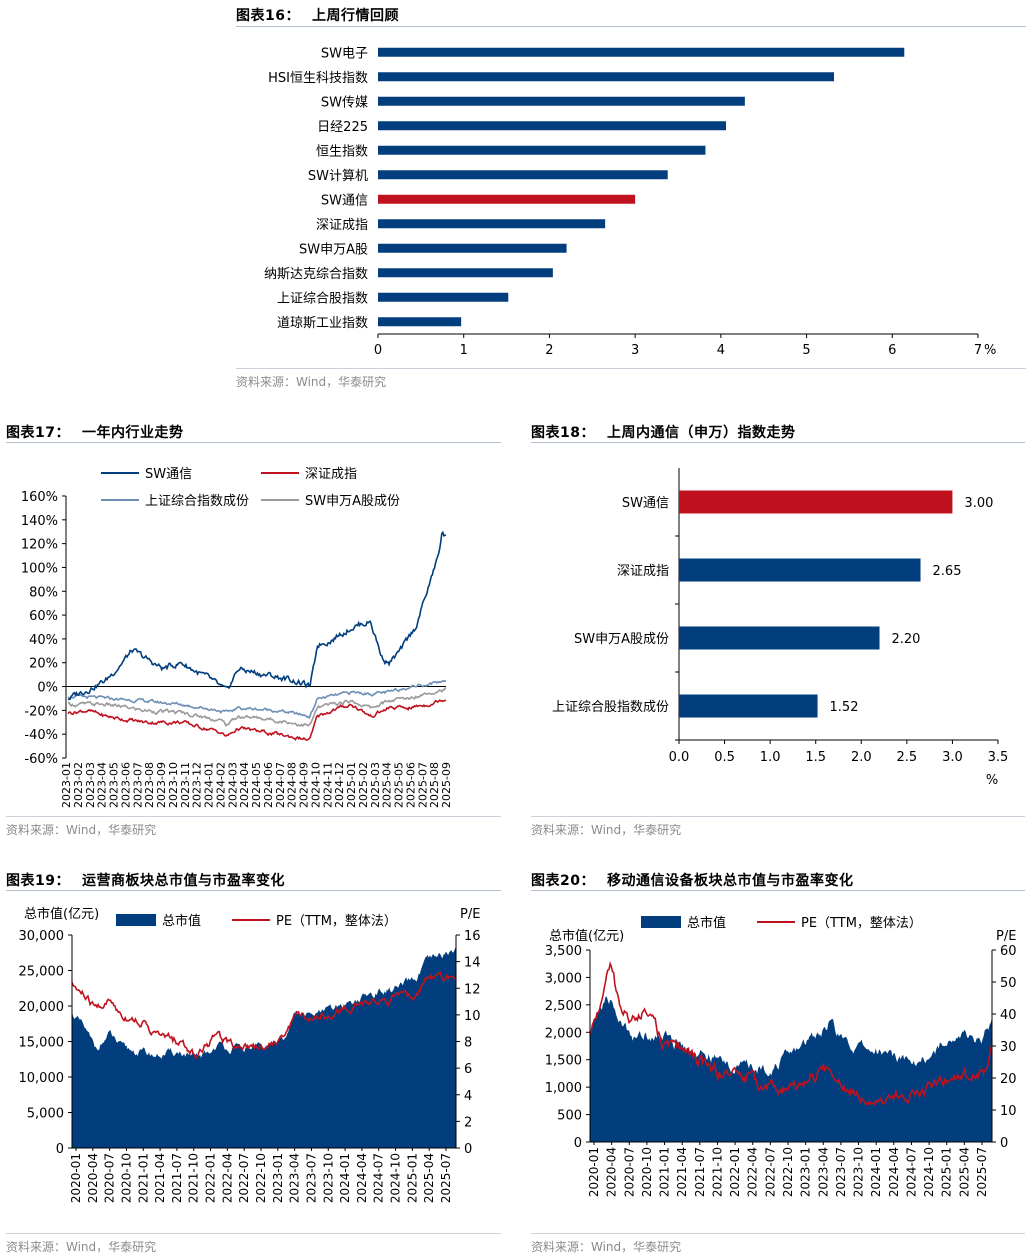 Image resolution: width=1031 pixels, height=1258 pixels. I want to click on left-tick-label: 500, so click(569, 1116).